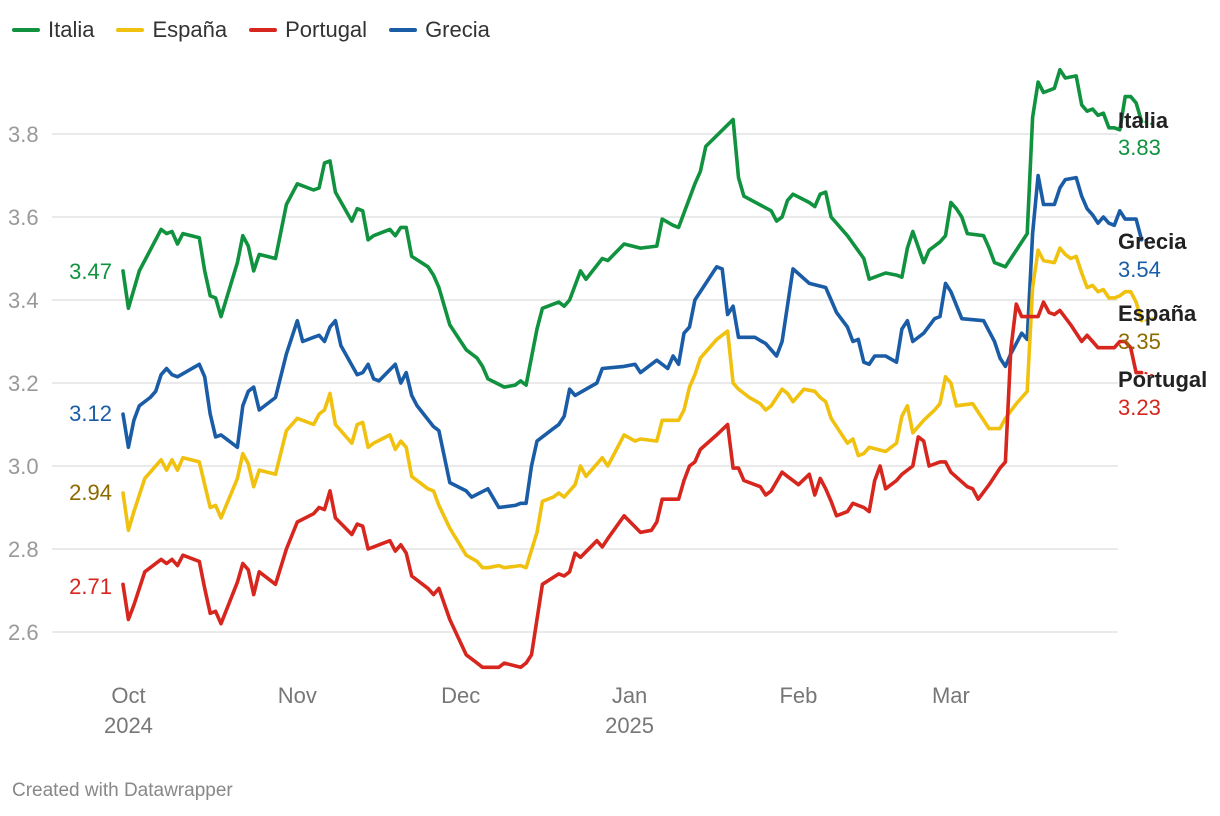 This screenshot has height=816, width=1220. Describe the element at coordinates (1157, 313) in the screenshot. I see `end-name-label-españa: España` at that location.